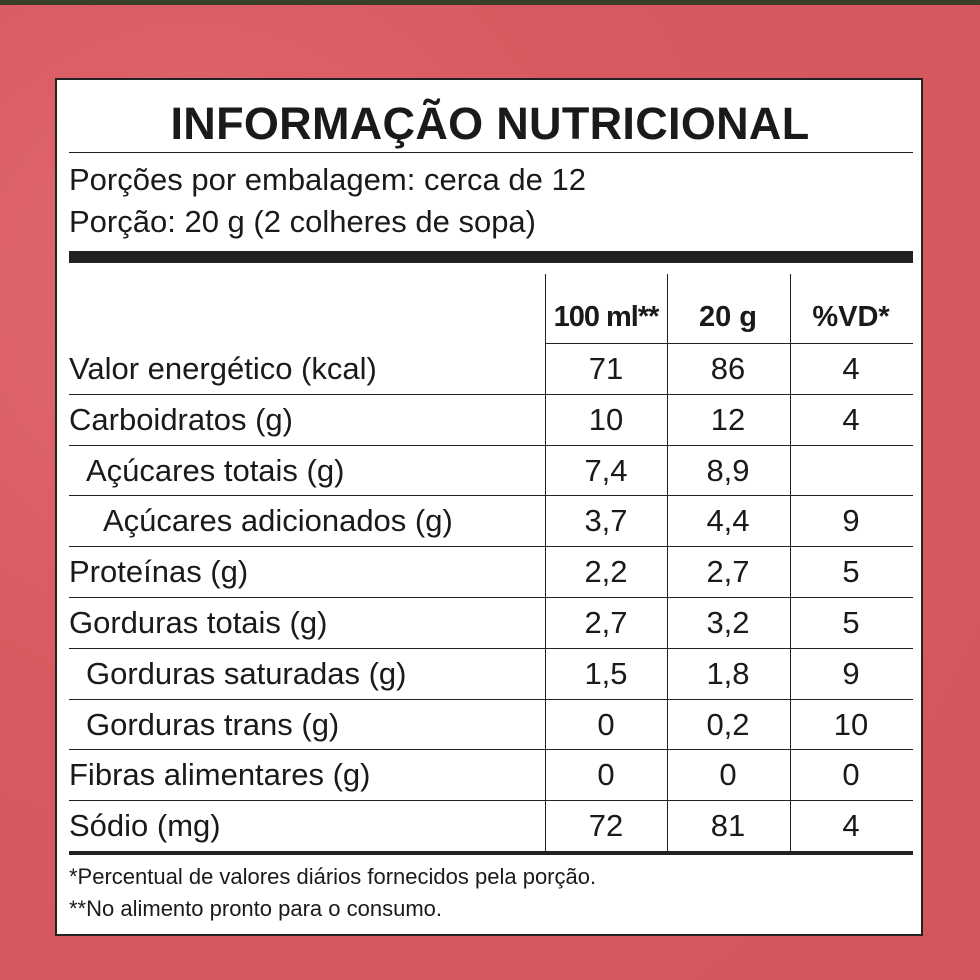 The height and width of the screenshot is (980, 980). What do you see at coordinates (728, 317) in the screenshot?
I see `column-header: 20 g` at bounding box center [728, 317].